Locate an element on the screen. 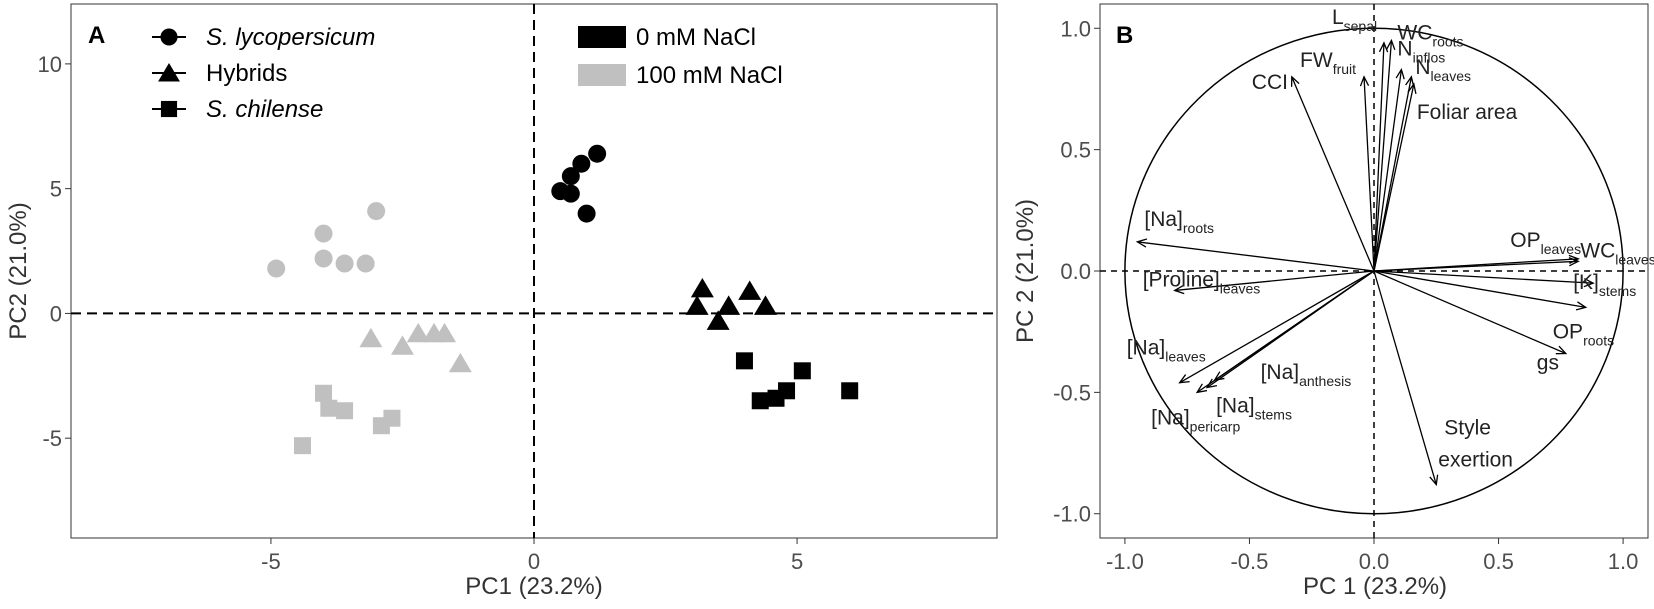 Image resolution: width=1654 pixels, height=609 pixels. loading-label: [Proline]leaves is located at coordinates (1202, 282).